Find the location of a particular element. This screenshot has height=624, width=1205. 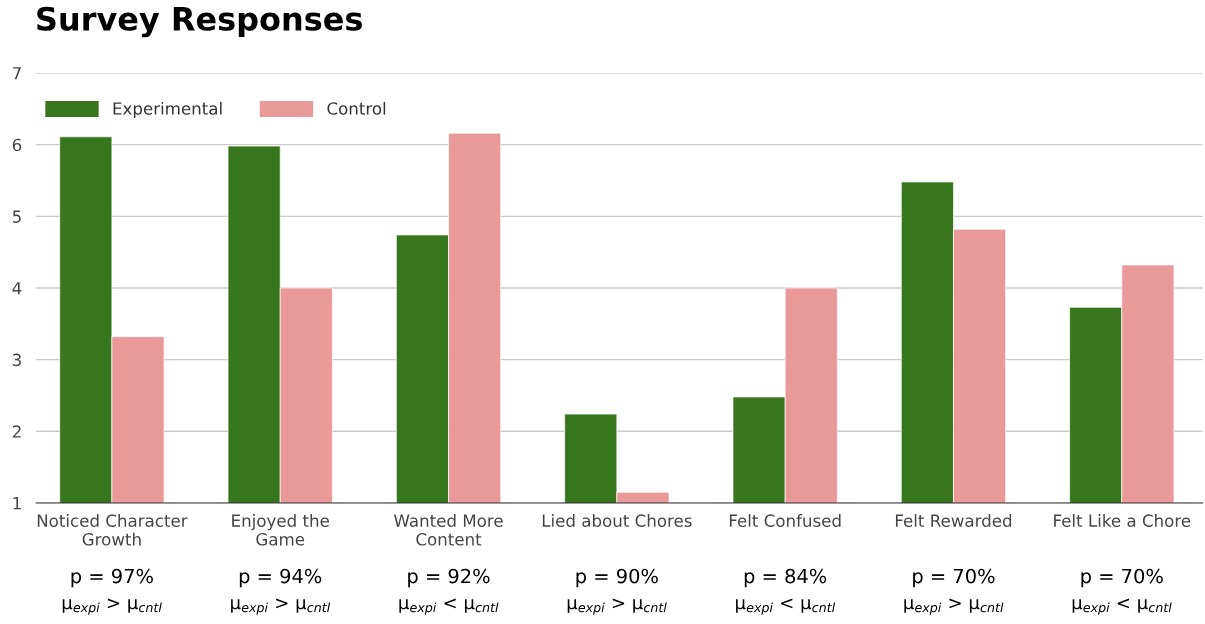

y-tick-label: 2 is located at coordinates (16, 431).